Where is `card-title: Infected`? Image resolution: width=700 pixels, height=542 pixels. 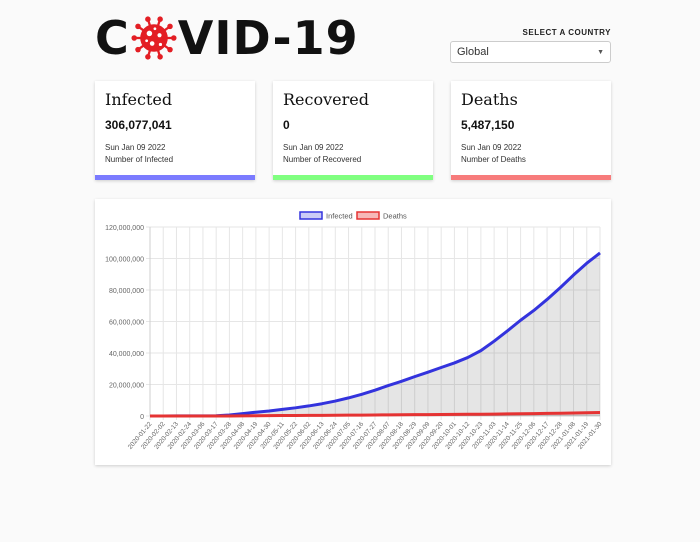 card-title: Infected is located at coordinates (139, 99).